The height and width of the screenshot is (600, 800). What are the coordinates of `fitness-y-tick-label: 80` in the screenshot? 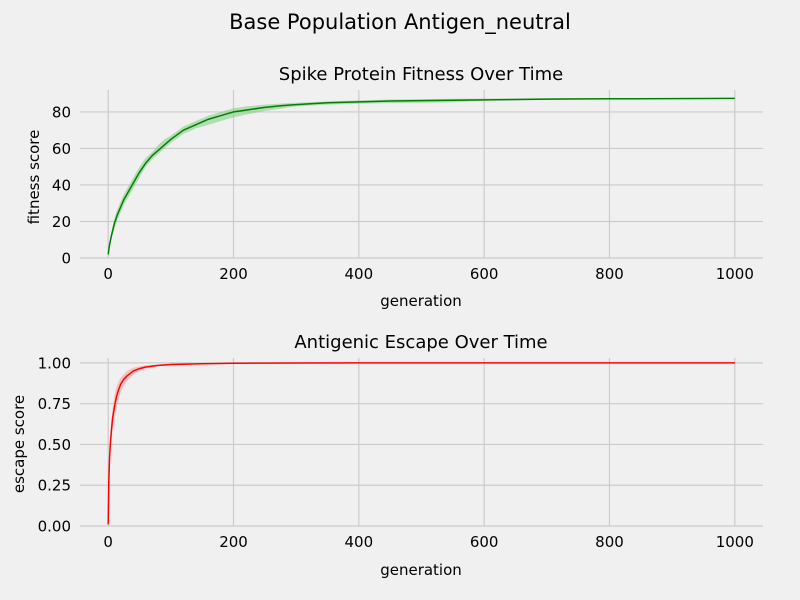 It's located at (61, 112).